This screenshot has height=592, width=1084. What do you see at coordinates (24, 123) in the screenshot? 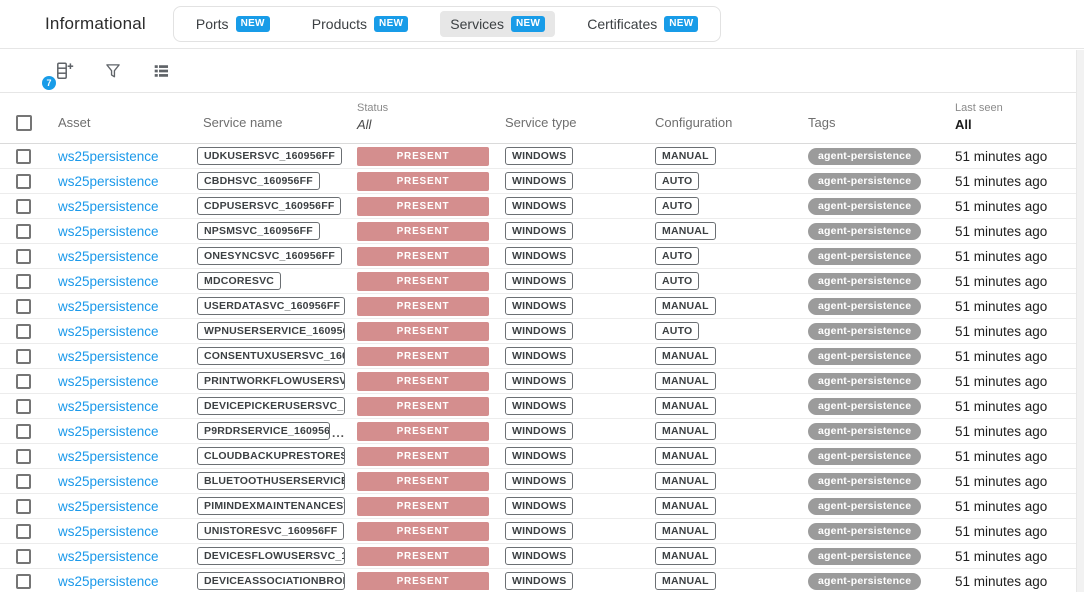
I see `select-all-checkbox` at bounding box center [24, 123].